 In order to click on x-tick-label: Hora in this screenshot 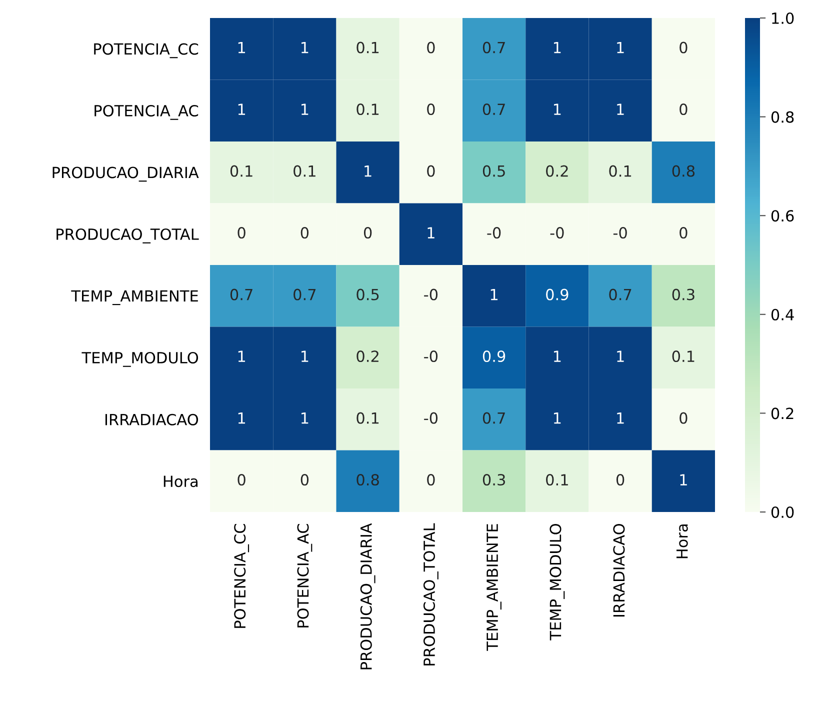, I will do `click(682, 541)`.